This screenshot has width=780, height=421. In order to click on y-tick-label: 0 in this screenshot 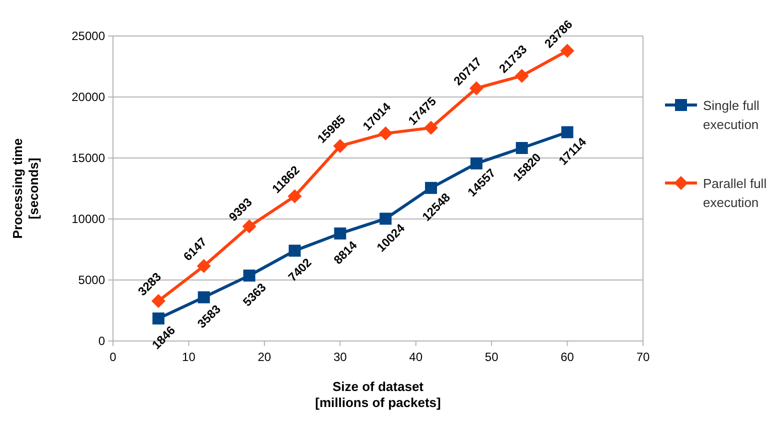, I will do `click(102, 341)`.